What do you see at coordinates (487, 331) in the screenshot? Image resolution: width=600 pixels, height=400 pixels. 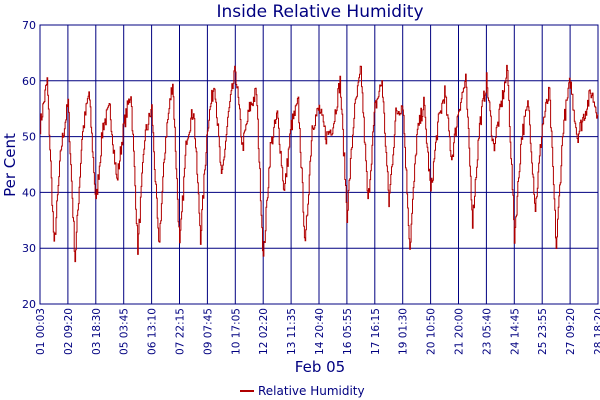 I see `x-tick-label: 23 05:40` at bounding box center [487, 331].